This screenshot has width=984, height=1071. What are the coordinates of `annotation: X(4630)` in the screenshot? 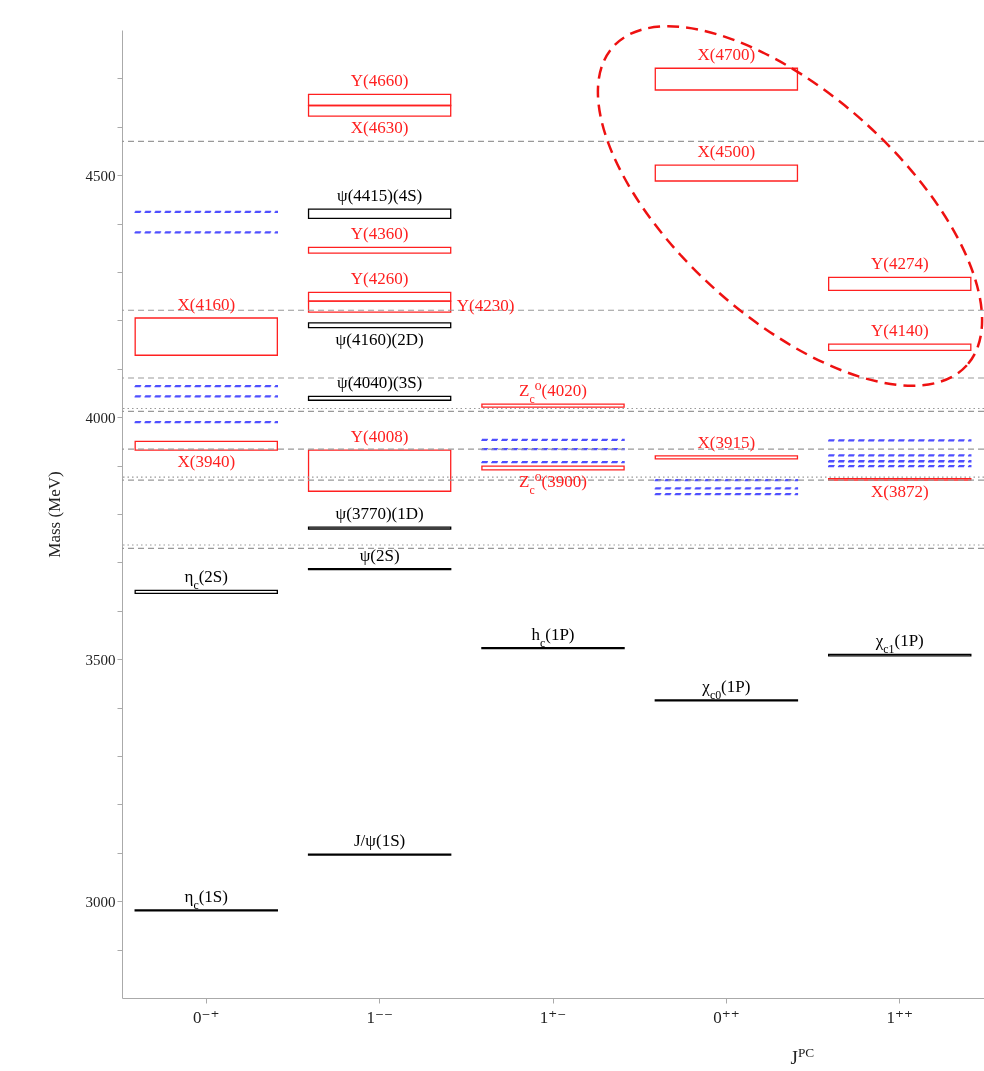 It's located at (379, 128).